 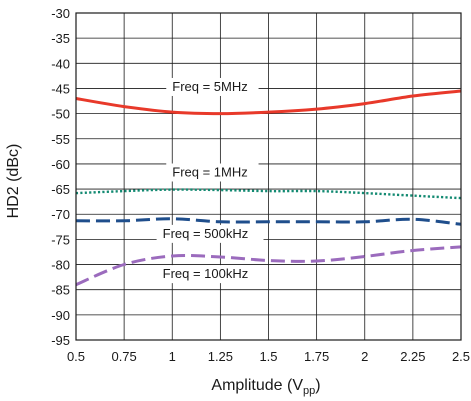 What do you see at coordinates (60, 114) in the screenshot?
I see `y-tick-label: -50` at bounding box center [60, 114].